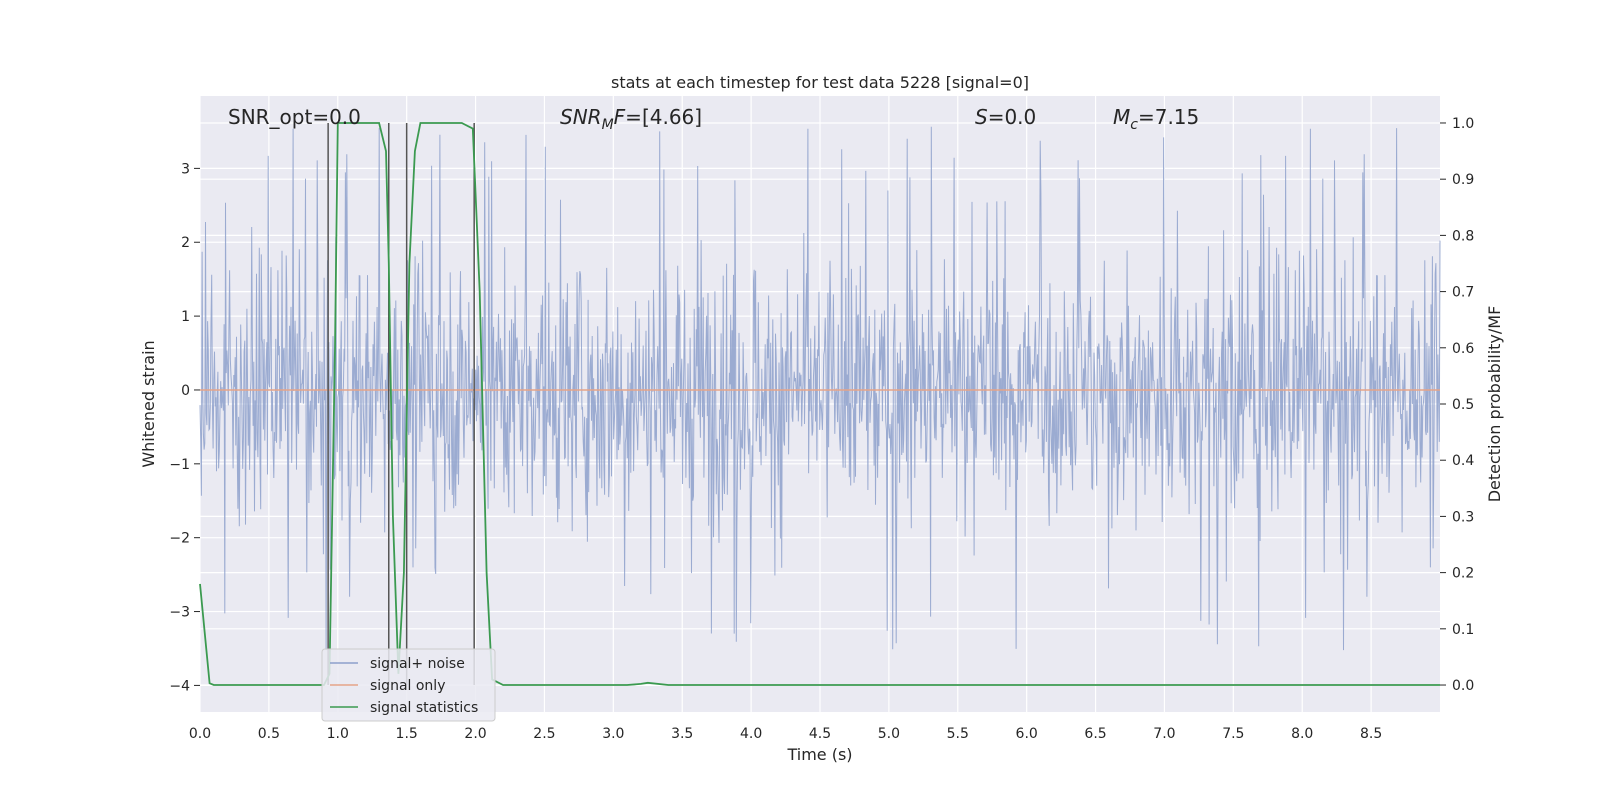 The image size is (1600, 800). Describe the element at coordinates (179, 686) in the screenshot. I see `y-tick-label: −4` at that location.